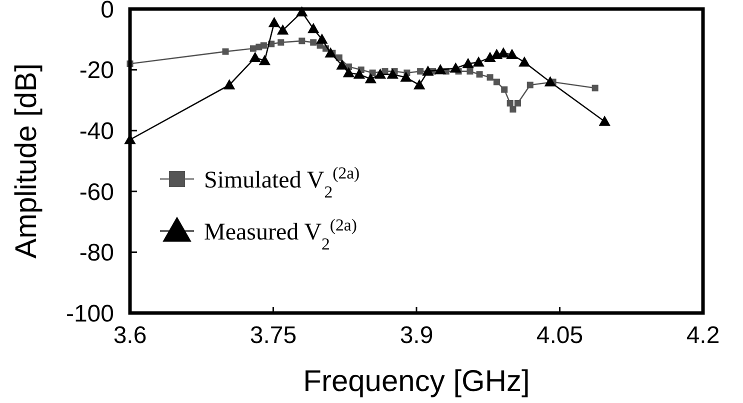  Describe the element at coordinates (130, 335) in the screenshot. I see `x-tick-label: 3.6` at that location.